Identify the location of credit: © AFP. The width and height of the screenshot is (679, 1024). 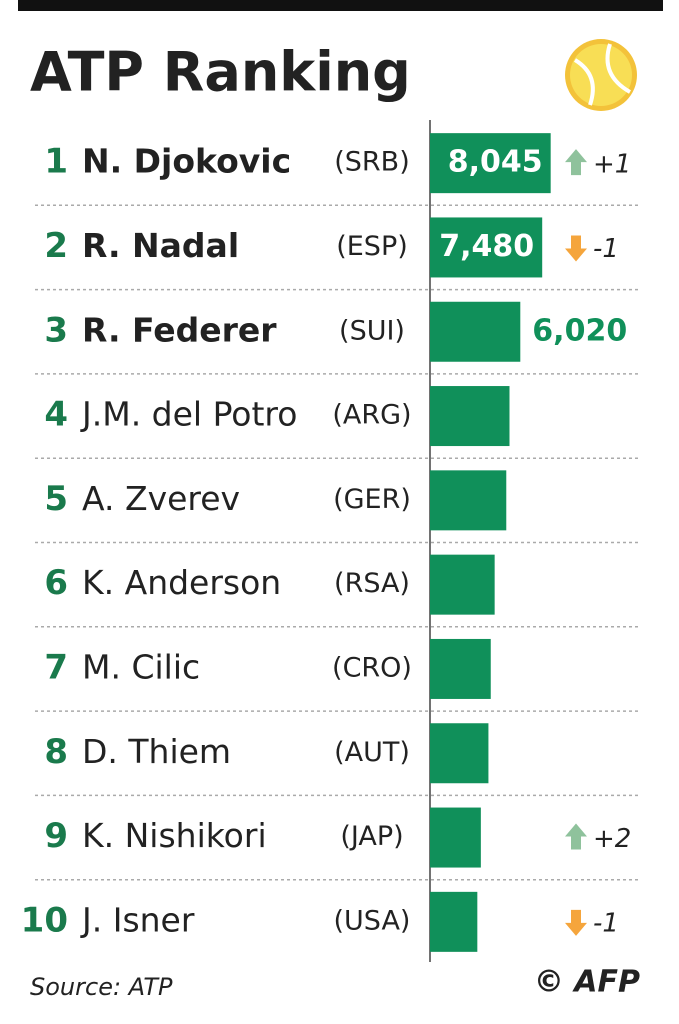
(587, 982).